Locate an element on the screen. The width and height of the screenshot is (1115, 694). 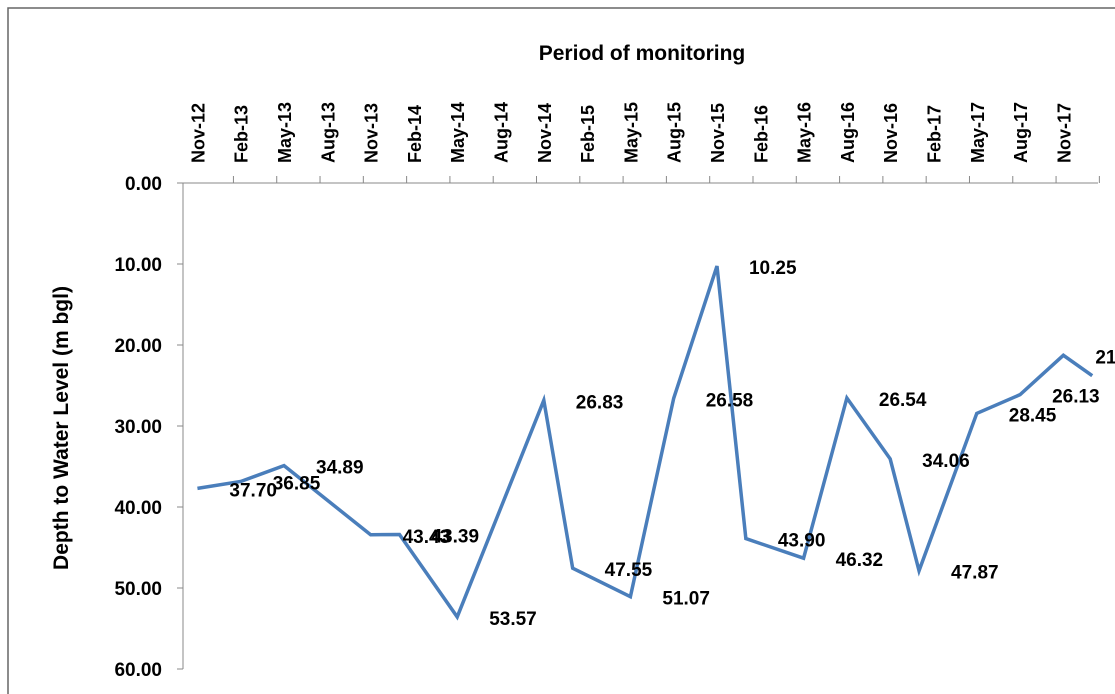
x-tick-label: Aug-15 is located at coordinates (675, 132).